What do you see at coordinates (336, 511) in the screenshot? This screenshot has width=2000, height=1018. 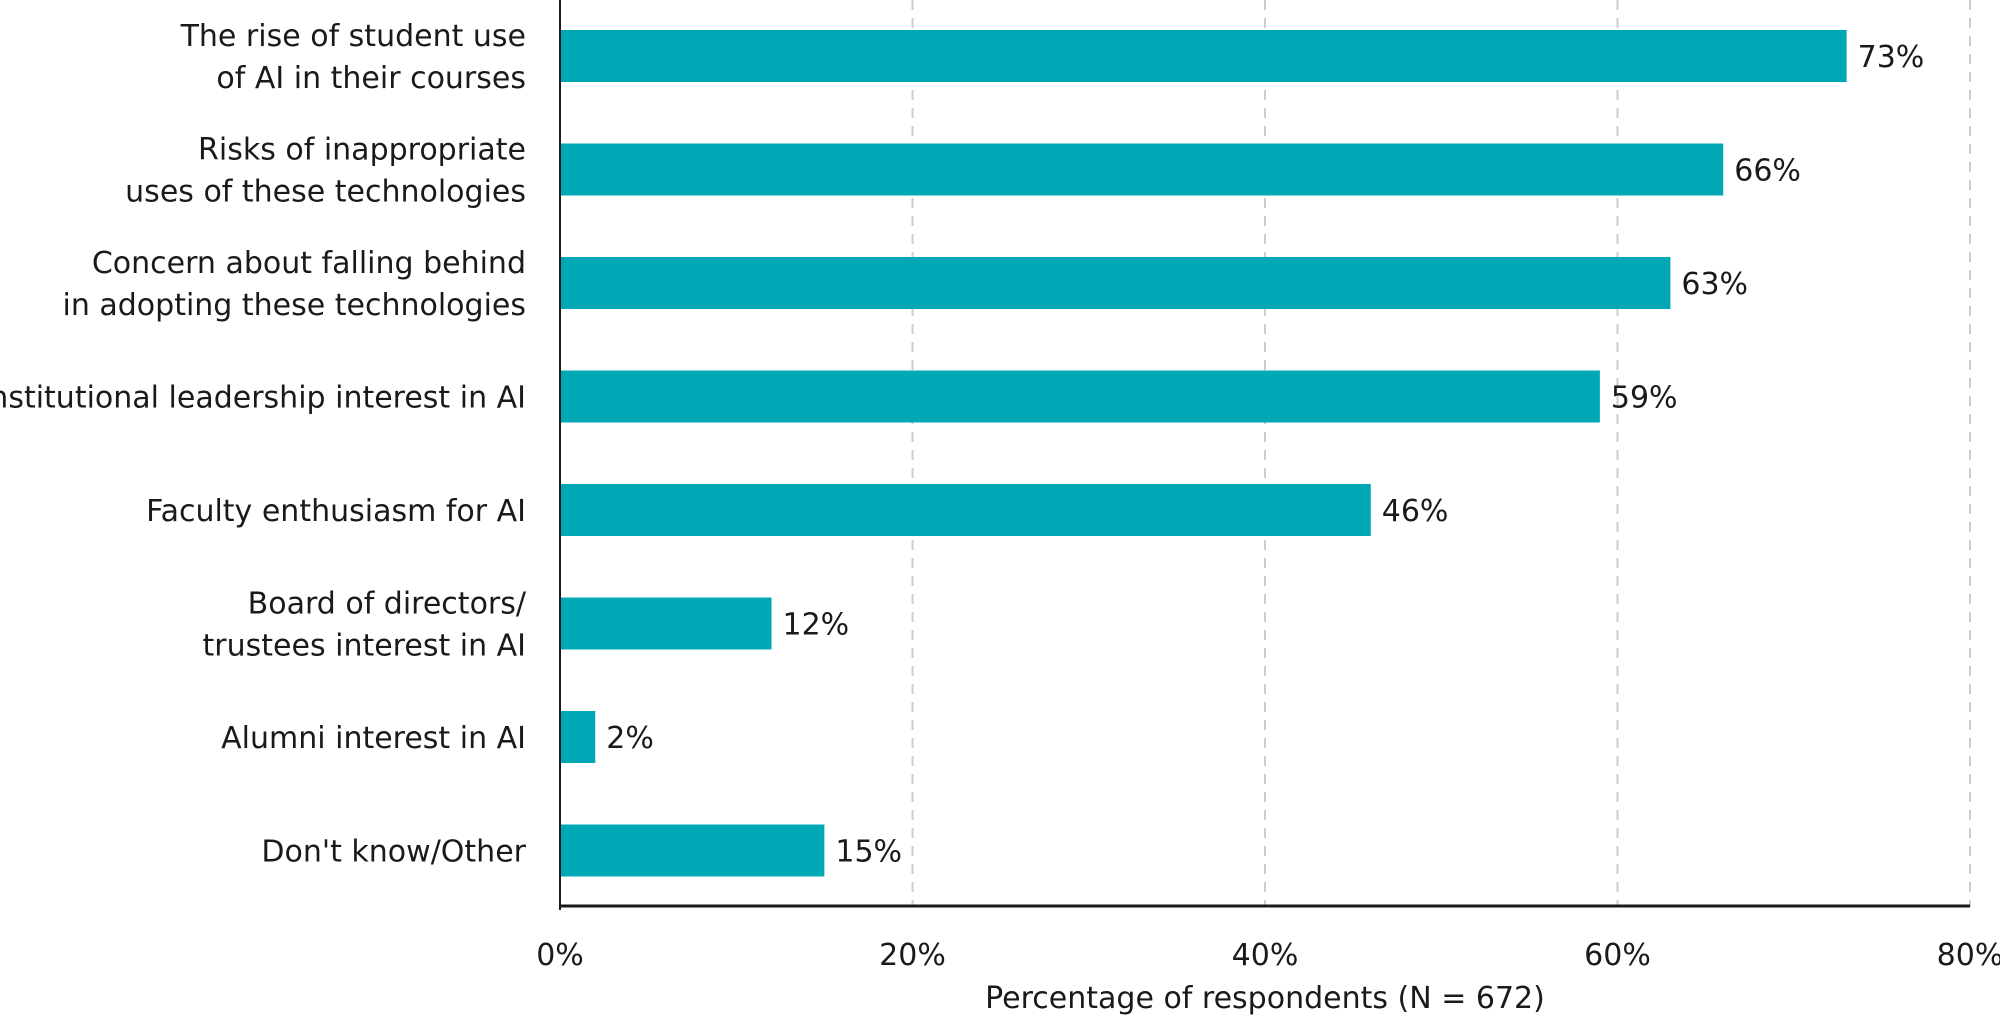 I see `category-label: Faculty enthusiasm for AI` at bounding box center [336, 511].